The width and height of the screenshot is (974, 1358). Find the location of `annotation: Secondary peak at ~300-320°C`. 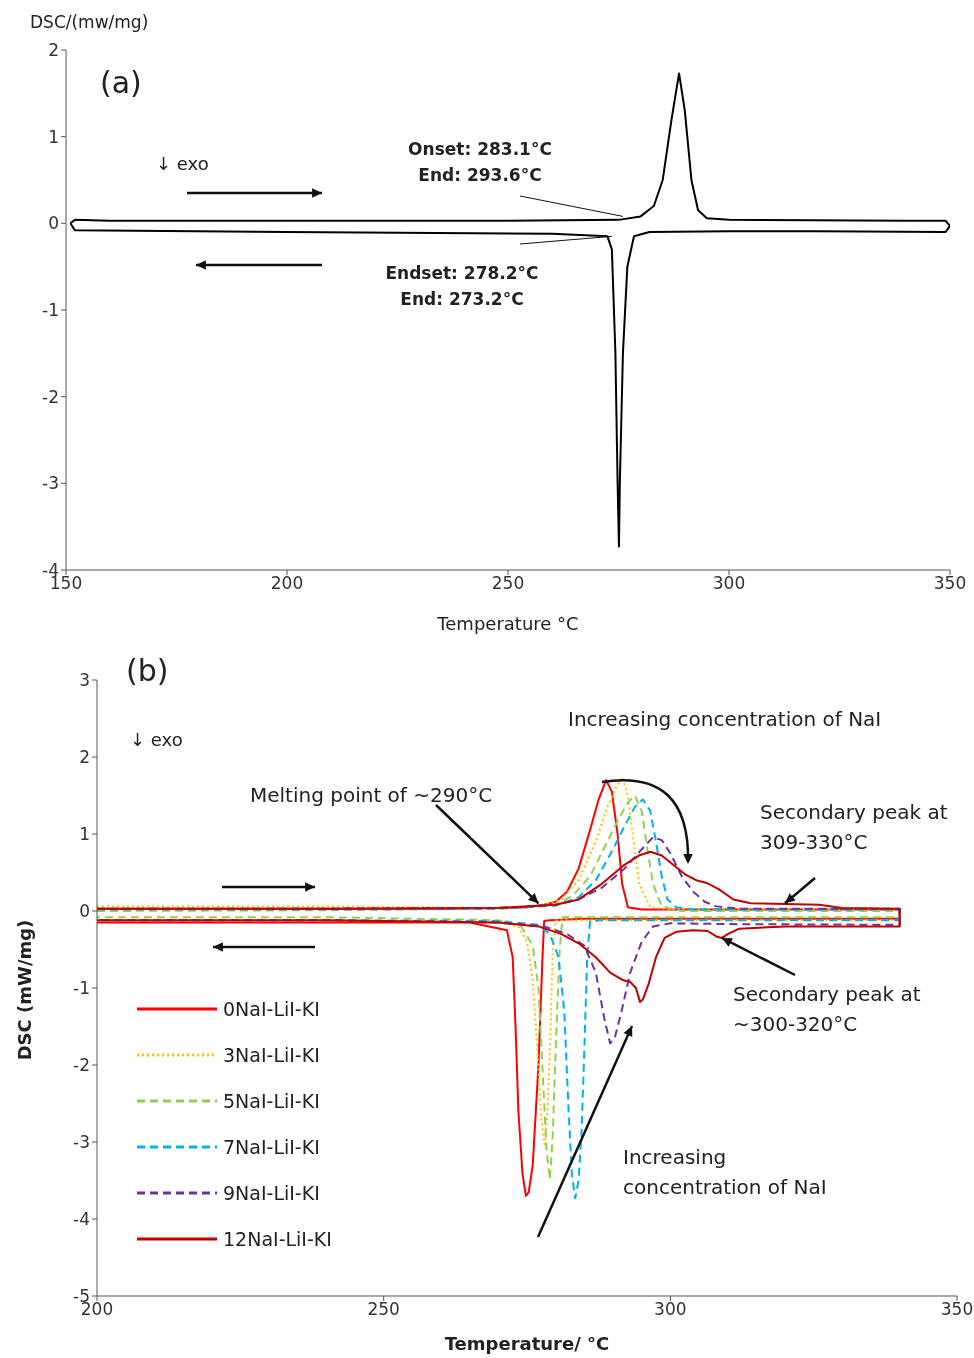

annotation: Secondary peak at ~300-320°C is located at coordinates (827, 1009).